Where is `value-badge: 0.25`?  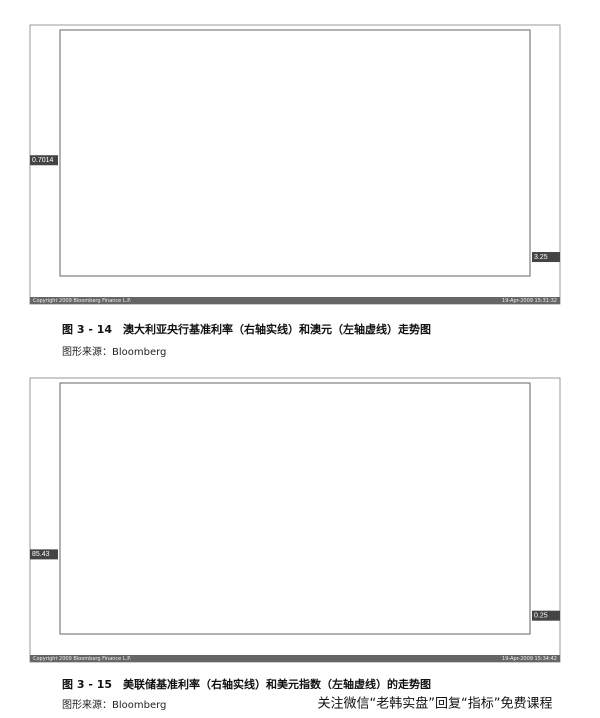
value-badge: 0.25 is located at coordinates (546, 615).